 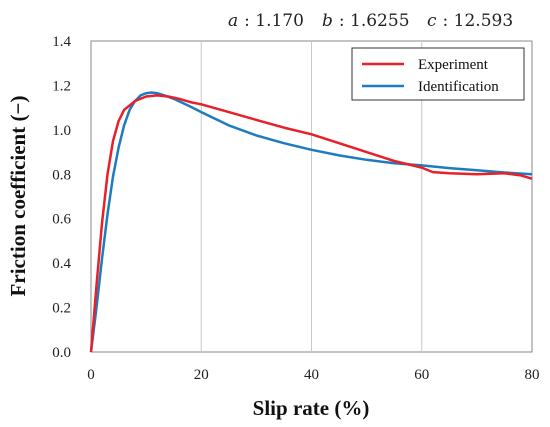 What do you see at coordinates (61, 131) in the screenshot?
I see `y-tick-label: 1.0` at bounding box center [61, 131].